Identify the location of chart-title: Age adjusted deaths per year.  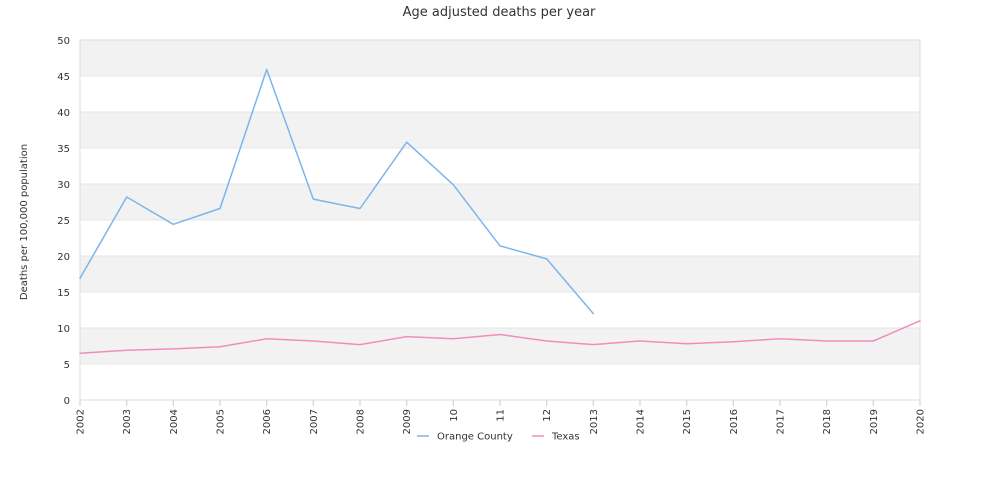
(499, 12).